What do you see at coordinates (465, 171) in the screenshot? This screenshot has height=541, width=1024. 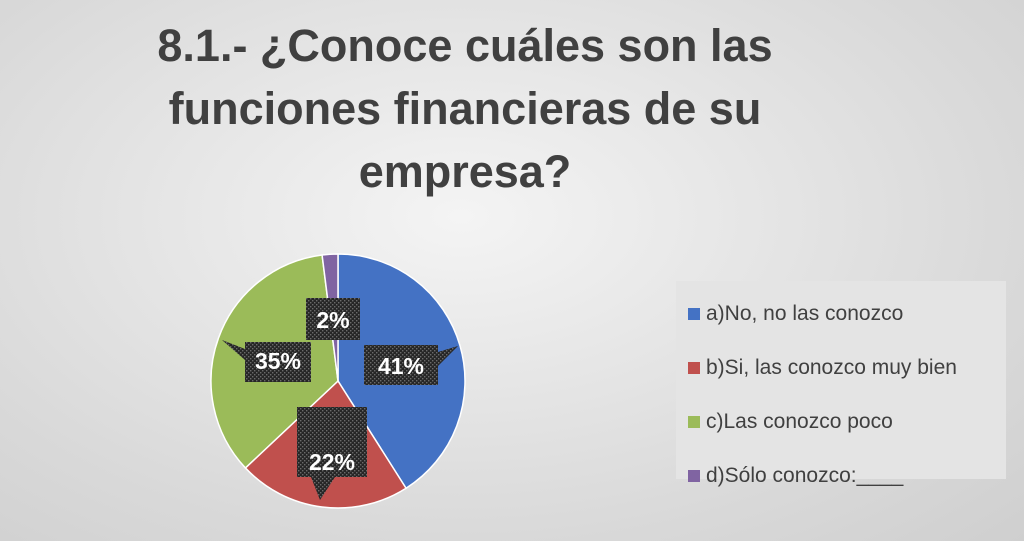 I see `chart-title-line-3: empresa?` at bounding box center [465, 171].